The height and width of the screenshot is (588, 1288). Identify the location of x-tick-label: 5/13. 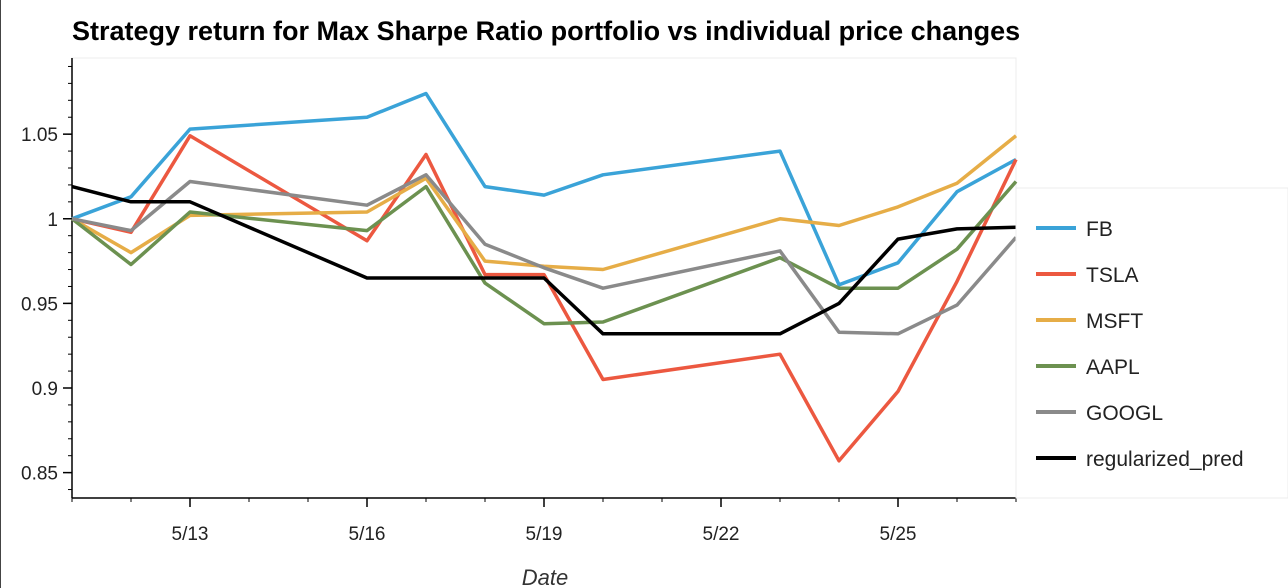
(190, 534).